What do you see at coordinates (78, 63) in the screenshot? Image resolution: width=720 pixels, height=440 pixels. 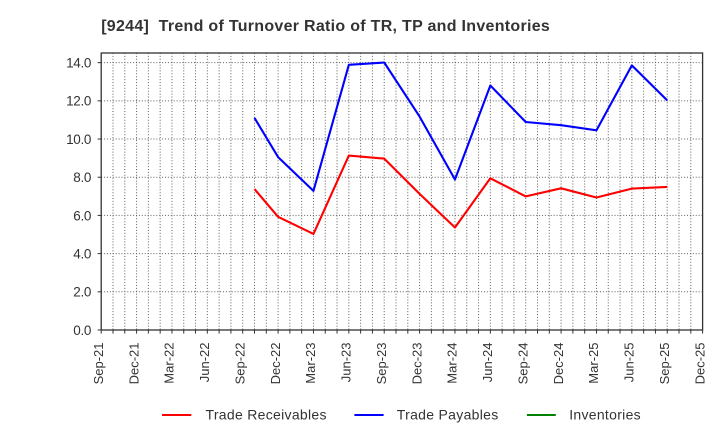 I see `svg-text: 14.0` at bounding box center [78, 63].